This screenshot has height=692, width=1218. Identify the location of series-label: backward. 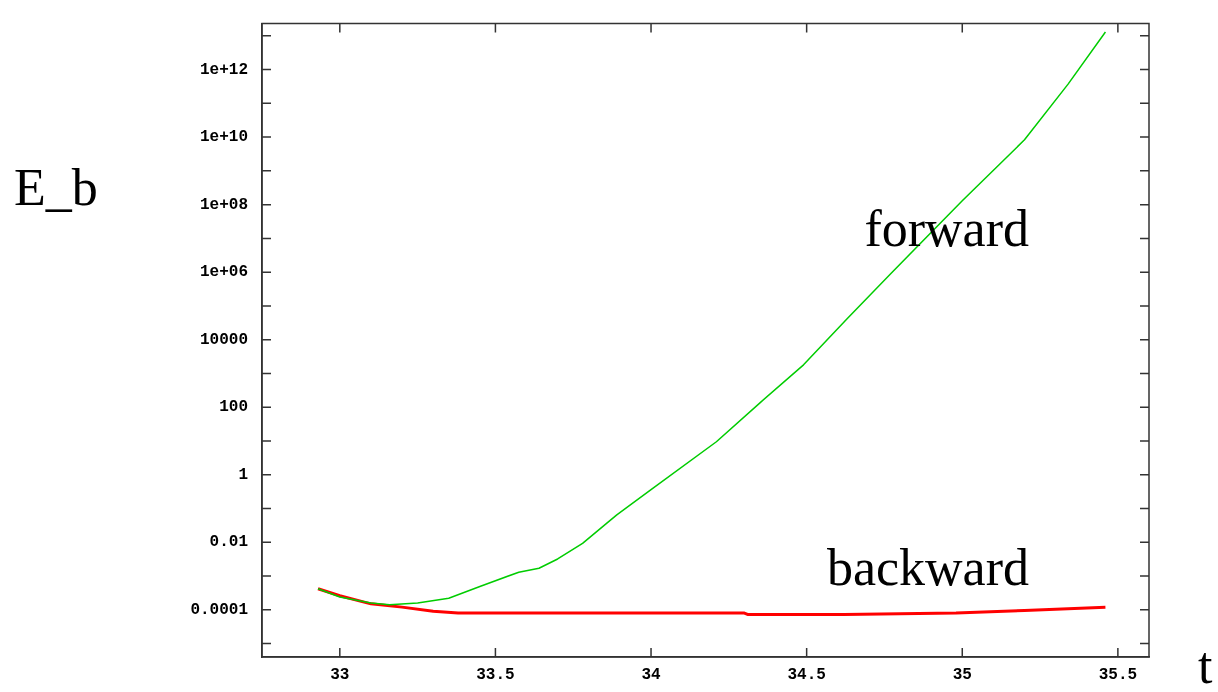
(927, 567).